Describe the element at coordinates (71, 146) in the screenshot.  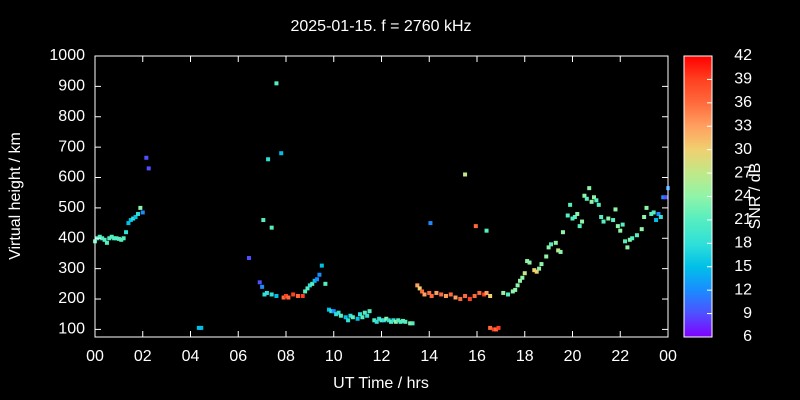
I see `y-tick-label: 700` at that location.